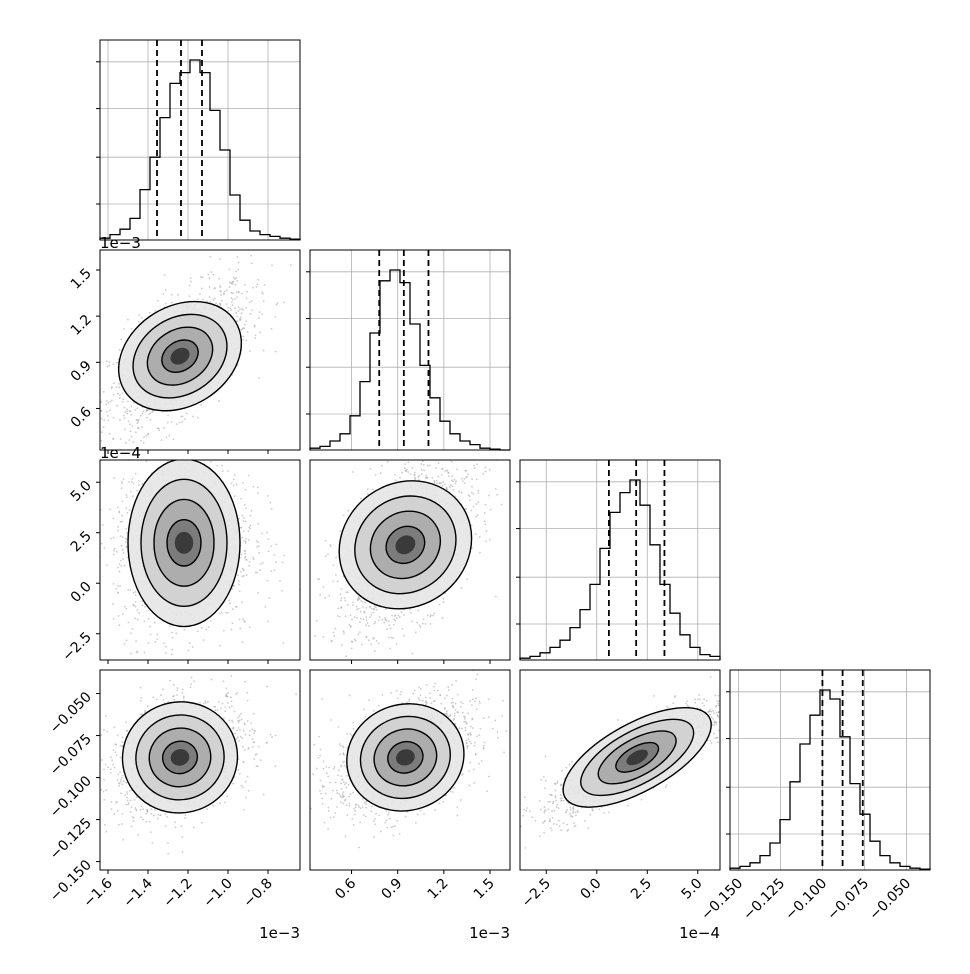 This screenshot has height=974, width=970. What do you see at coordinates (184, 543) in the screenshot?
I see `density-fill` at bounding box center [184, 543].